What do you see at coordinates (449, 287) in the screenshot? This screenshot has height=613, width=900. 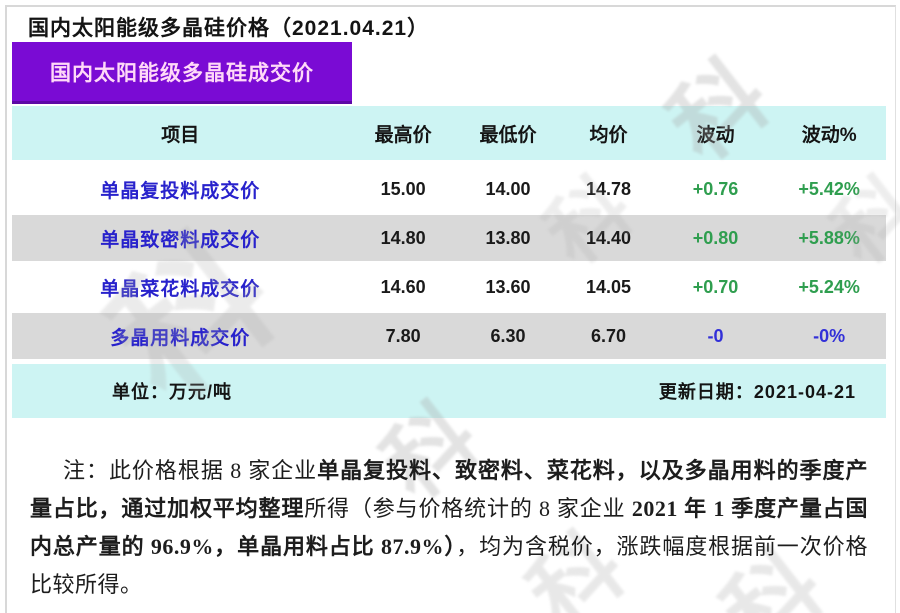 I see `table-row: 单晶菜花料成交价 14.60 13.60 14.05 +0.70 +5.24%` at bounding box center [449, 287].